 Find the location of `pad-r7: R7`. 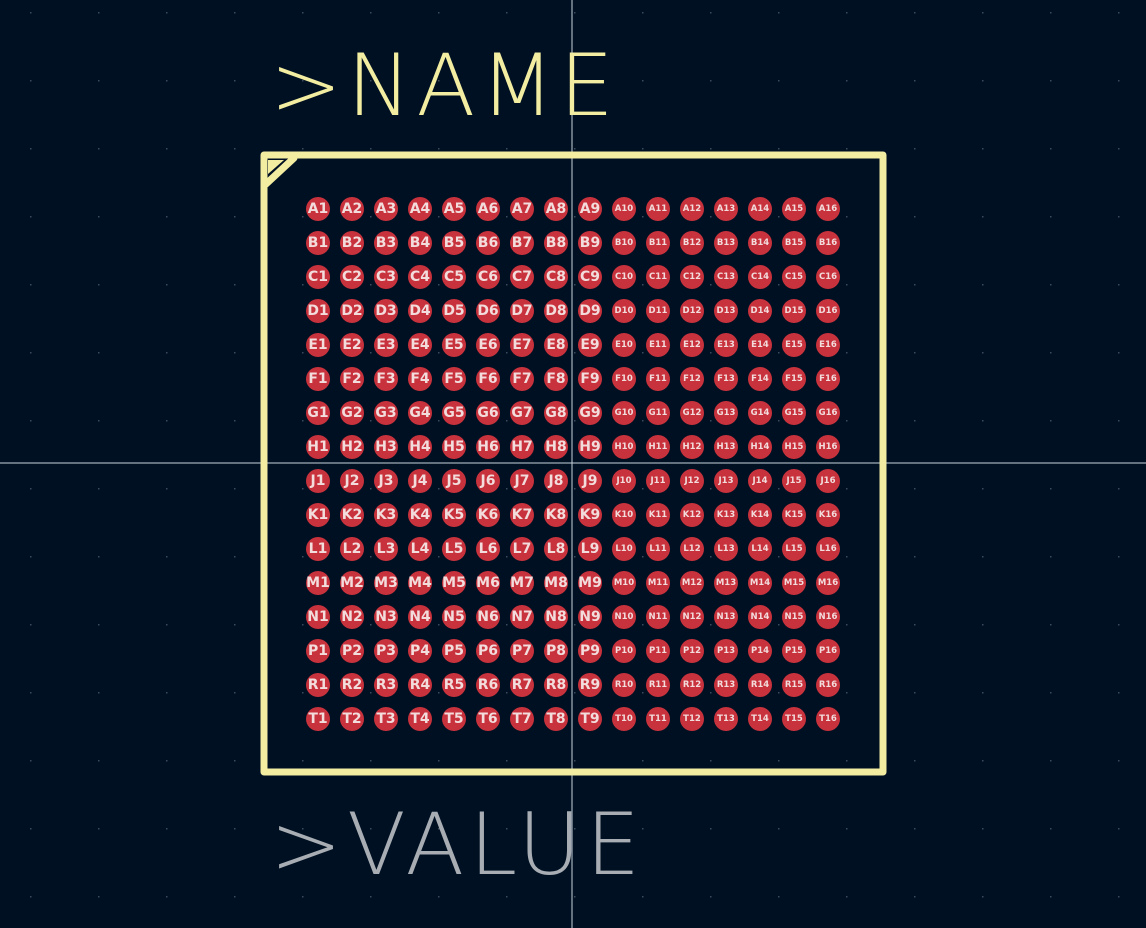

pad-r7: R7 is located at coordinates (522, 685).